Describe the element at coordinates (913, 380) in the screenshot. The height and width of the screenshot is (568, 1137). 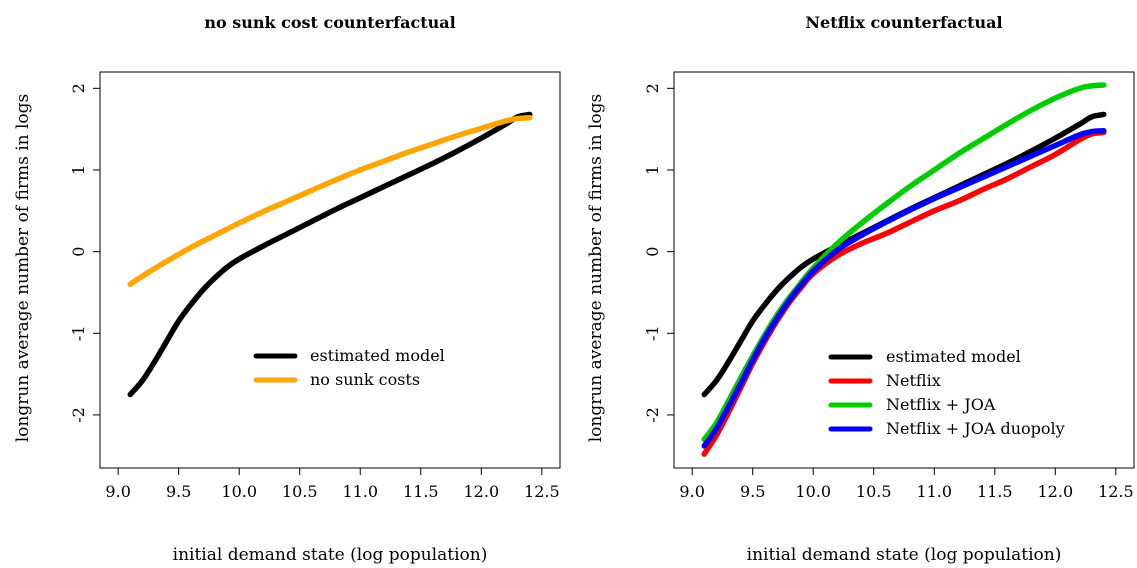
I see `legend-label-netflix: Netflix` at that location.